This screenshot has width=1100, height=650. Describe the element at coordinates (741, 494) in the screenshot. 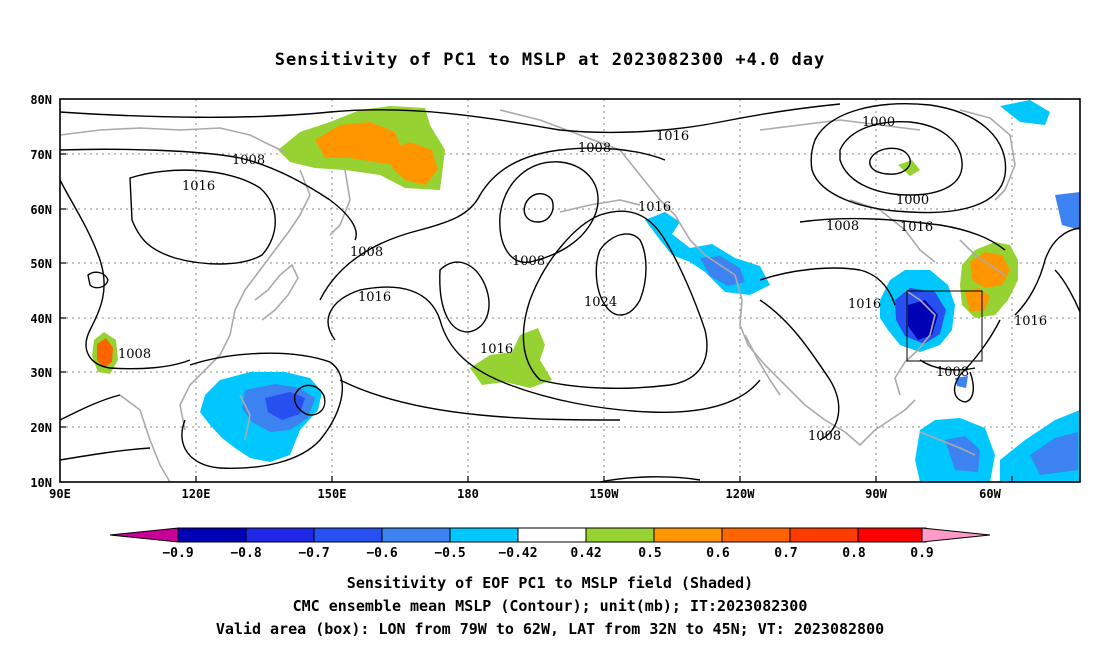

I see `lon-label-120w: 120W` at that location.